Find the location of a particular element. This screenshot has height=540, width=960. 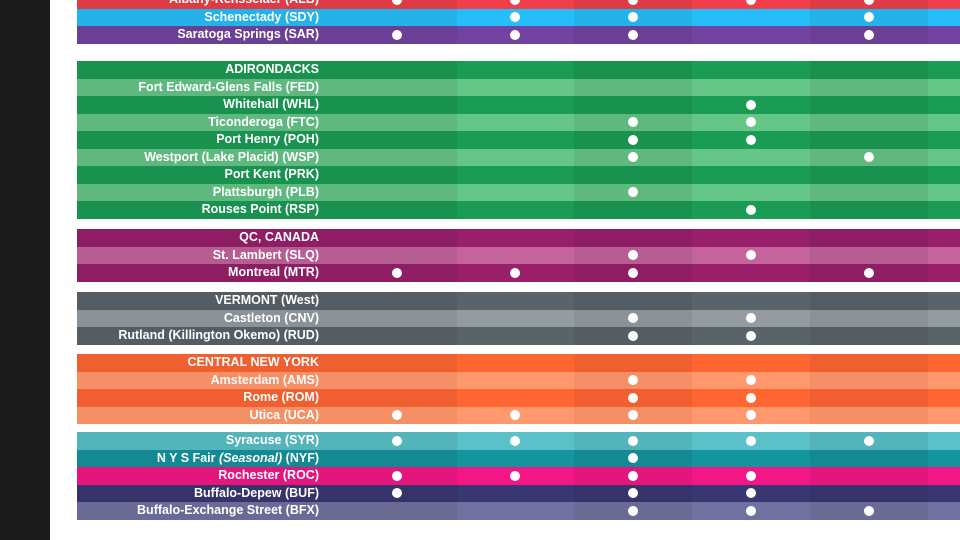

region-header-label: QC, CANADA is located at coordinates (279, 237).